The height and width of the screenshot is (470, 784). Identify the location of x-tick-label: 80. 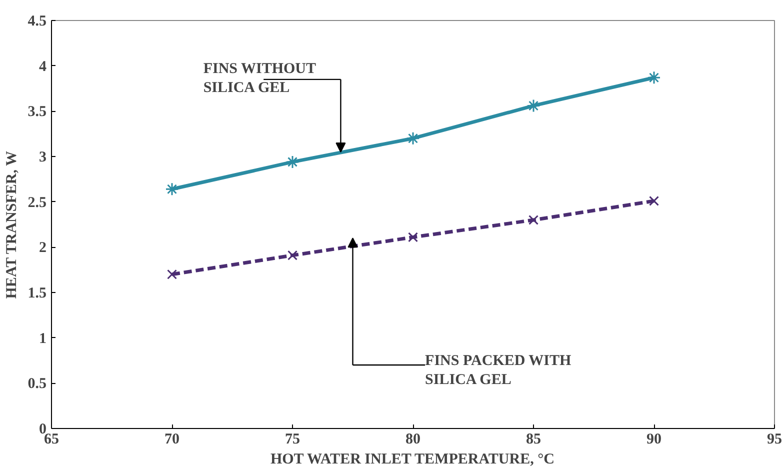
(413, 440).